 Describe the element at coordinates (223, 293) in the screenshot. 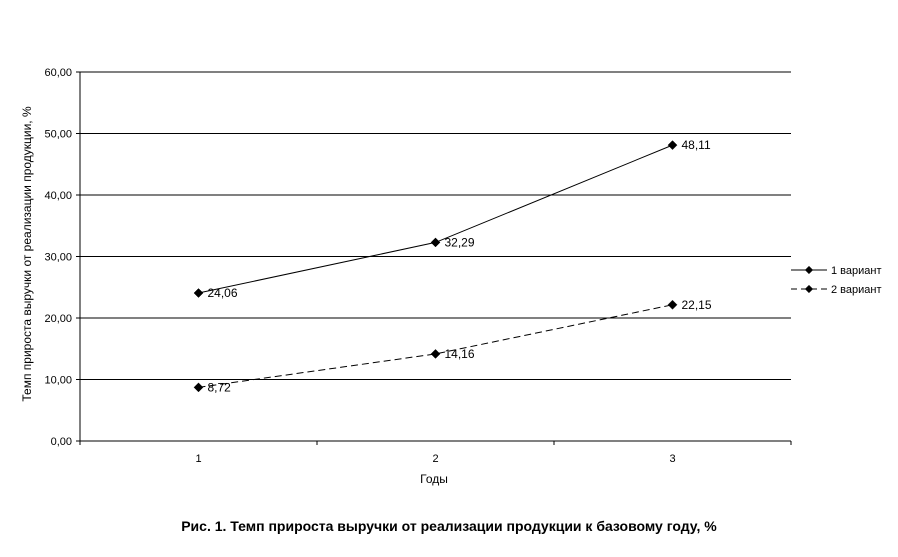

I see `data-label: 24,06` at that location.